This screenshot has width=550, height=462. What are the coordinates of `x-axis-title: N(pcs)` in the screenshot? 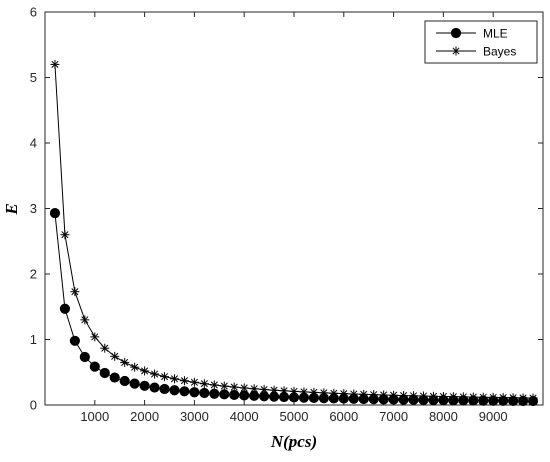 It's located at (293, 441).